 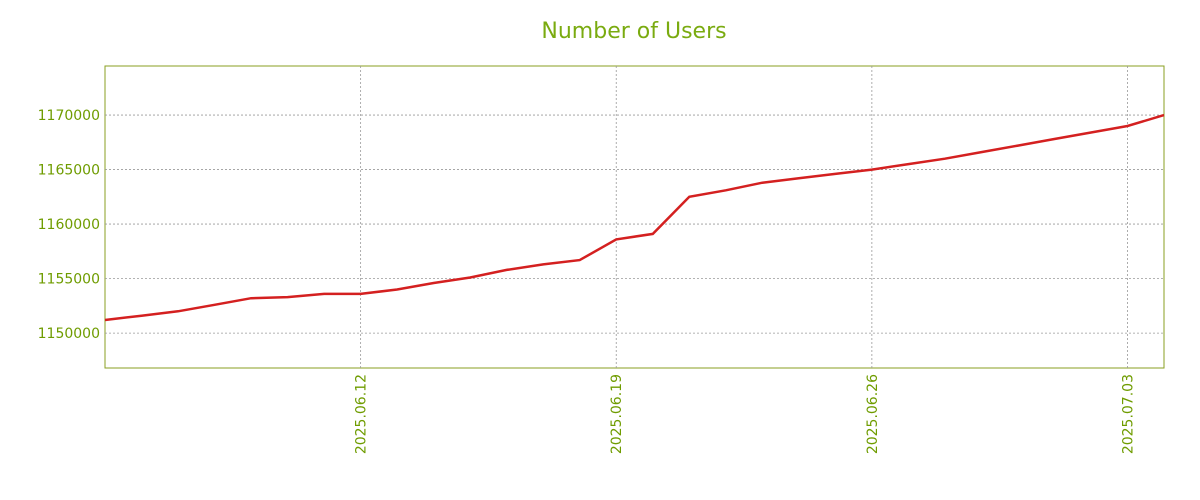 What do you see at coordinates (633, 31) in the screenshot?
I see `chart-title: Number of Users` at bounding box center [633, 31].